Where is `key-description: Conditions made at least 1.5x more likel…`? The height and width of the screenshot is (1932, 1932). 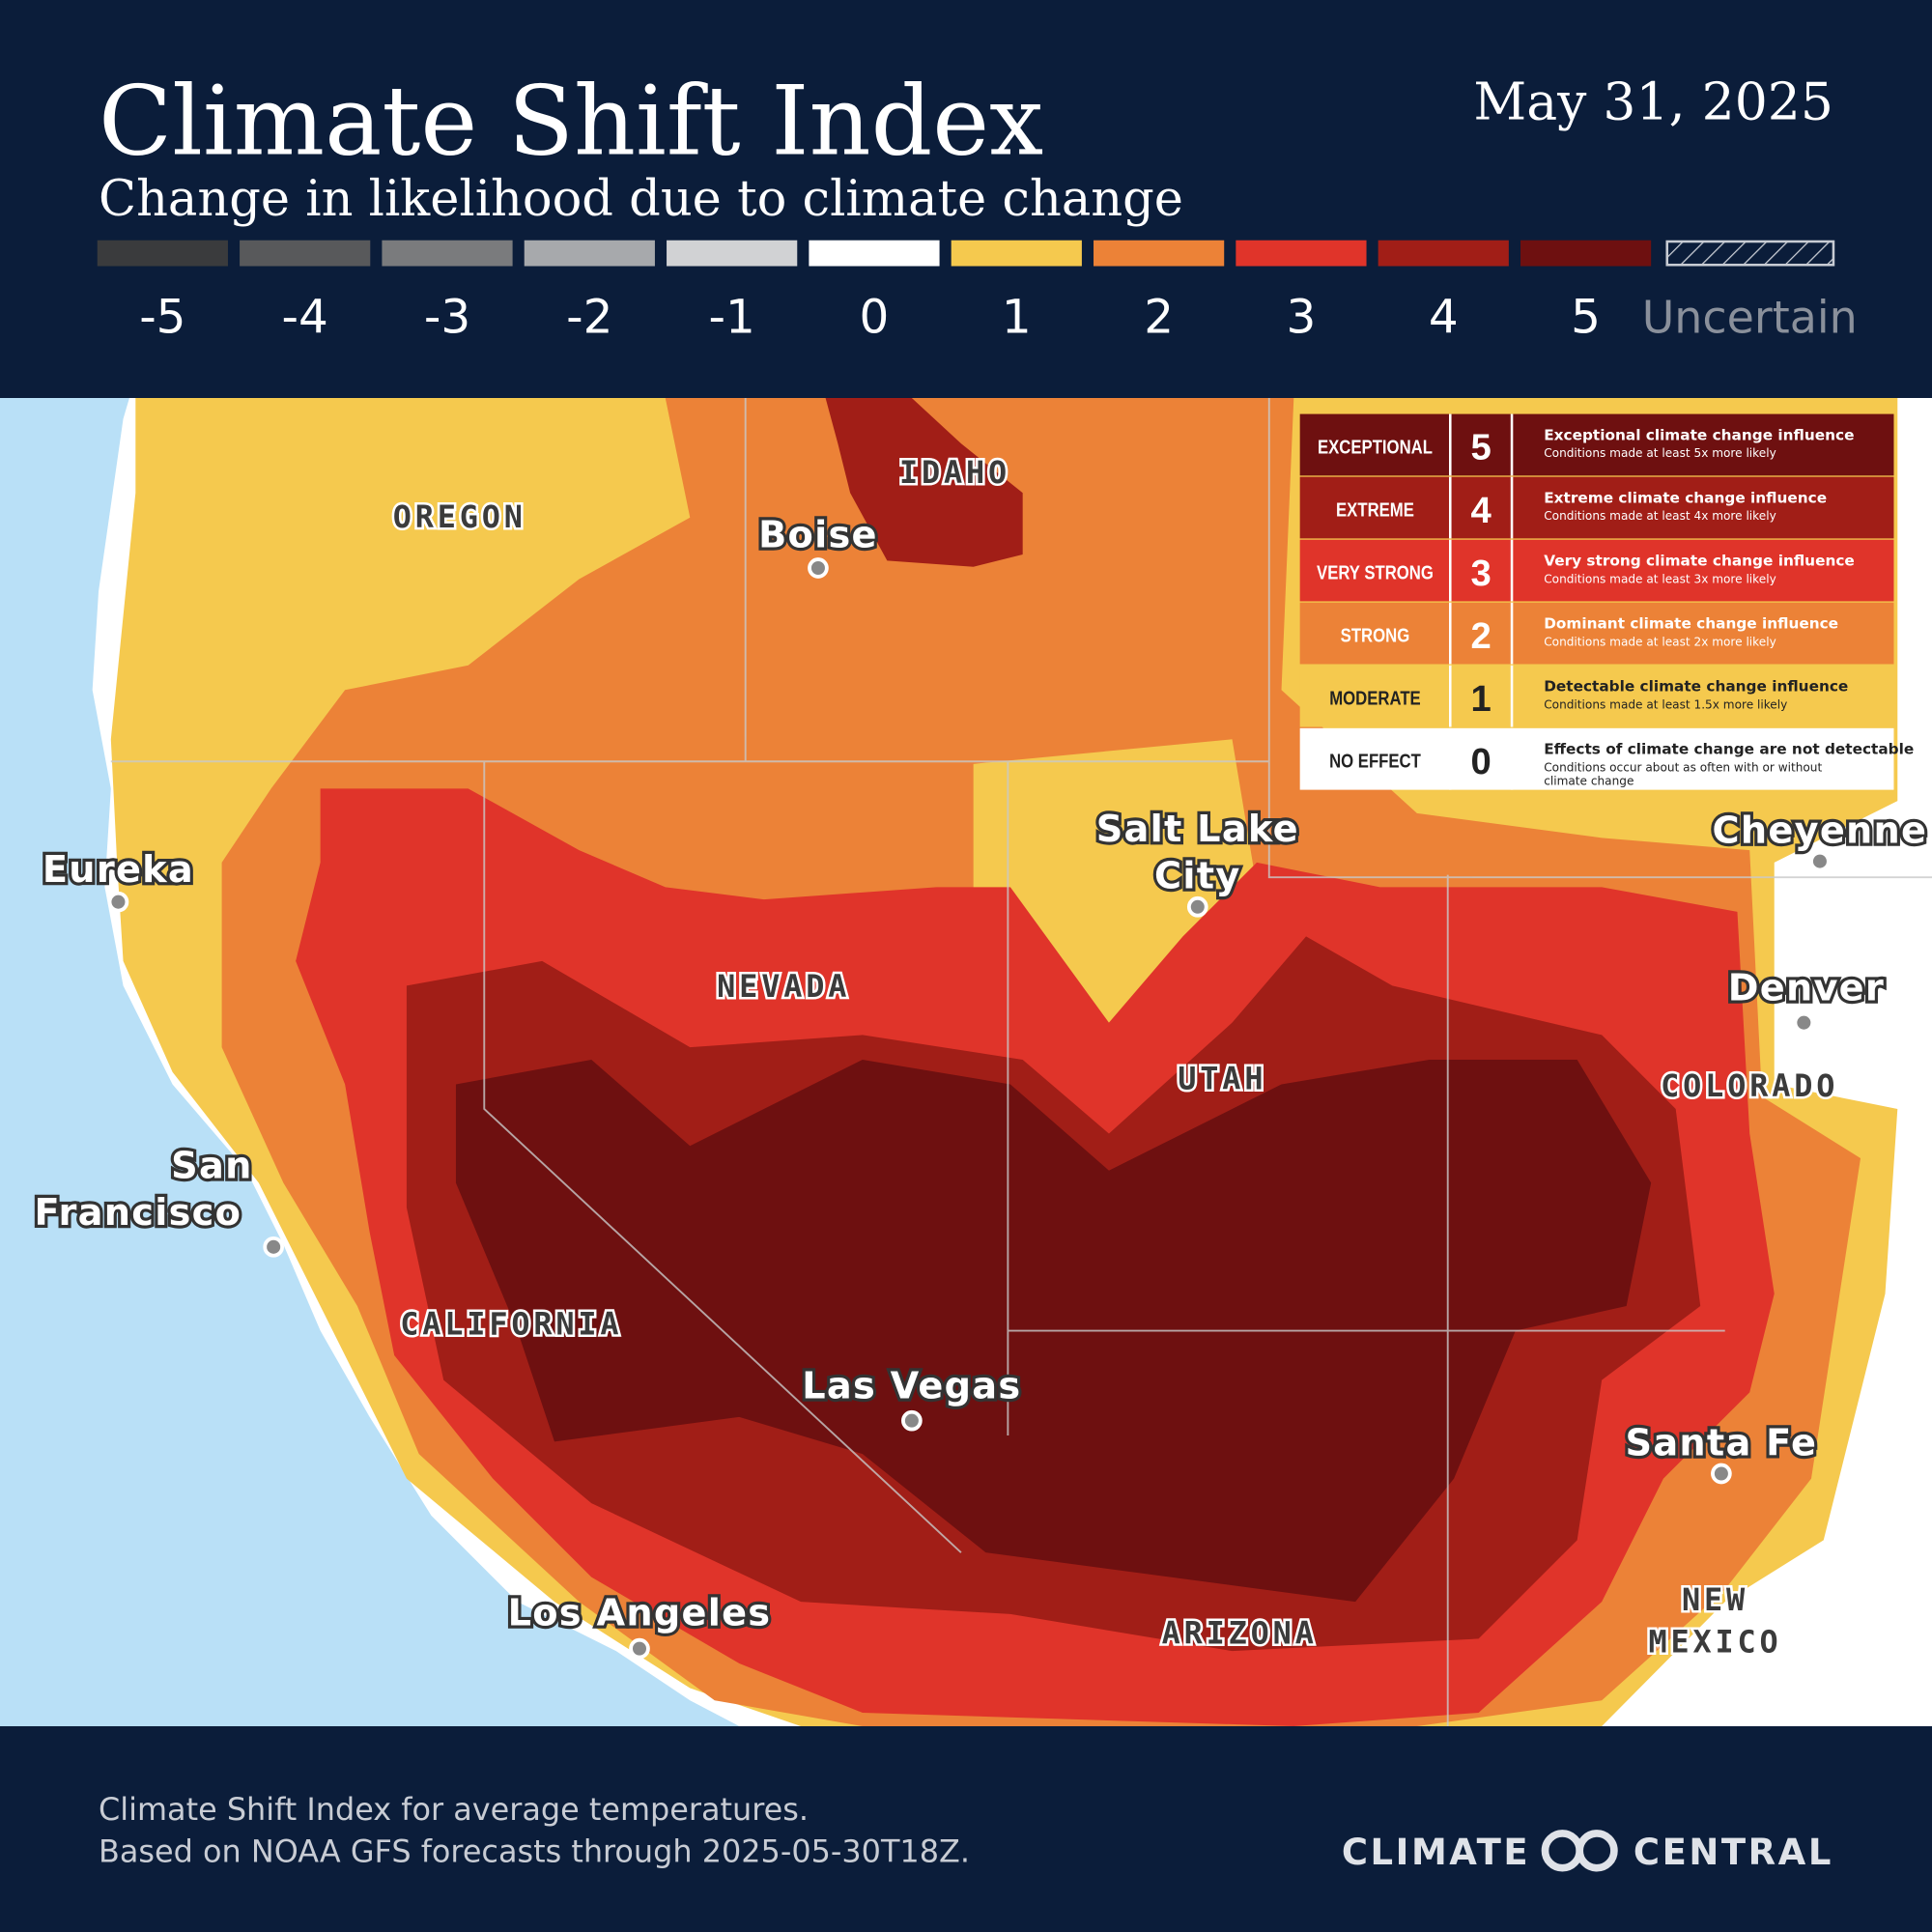 key-description: Conditions made at least 1.5x more likel… is located at coordinates (1665, 704).